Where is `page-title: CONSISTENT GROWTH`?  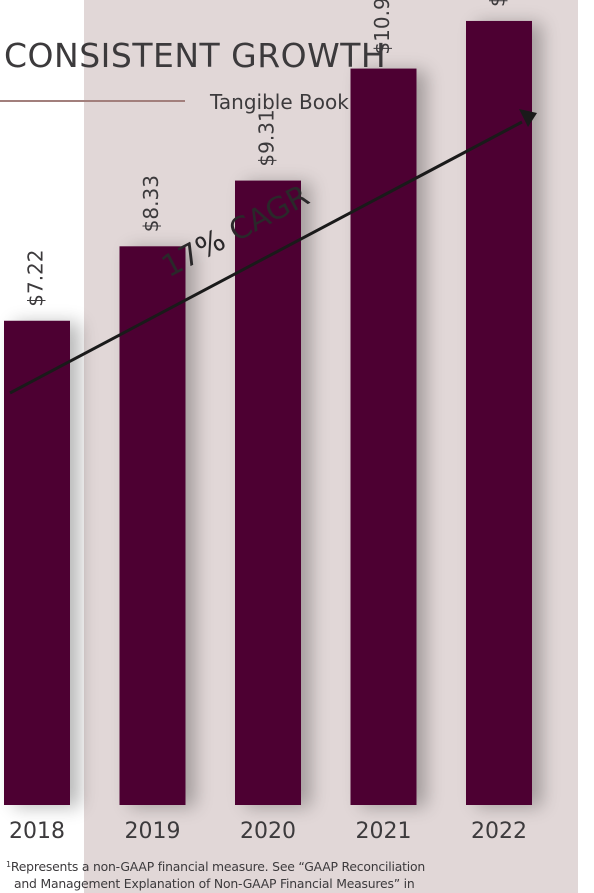 page-title: CONSISTENT GROWTH is located at coordinates (195, 55).